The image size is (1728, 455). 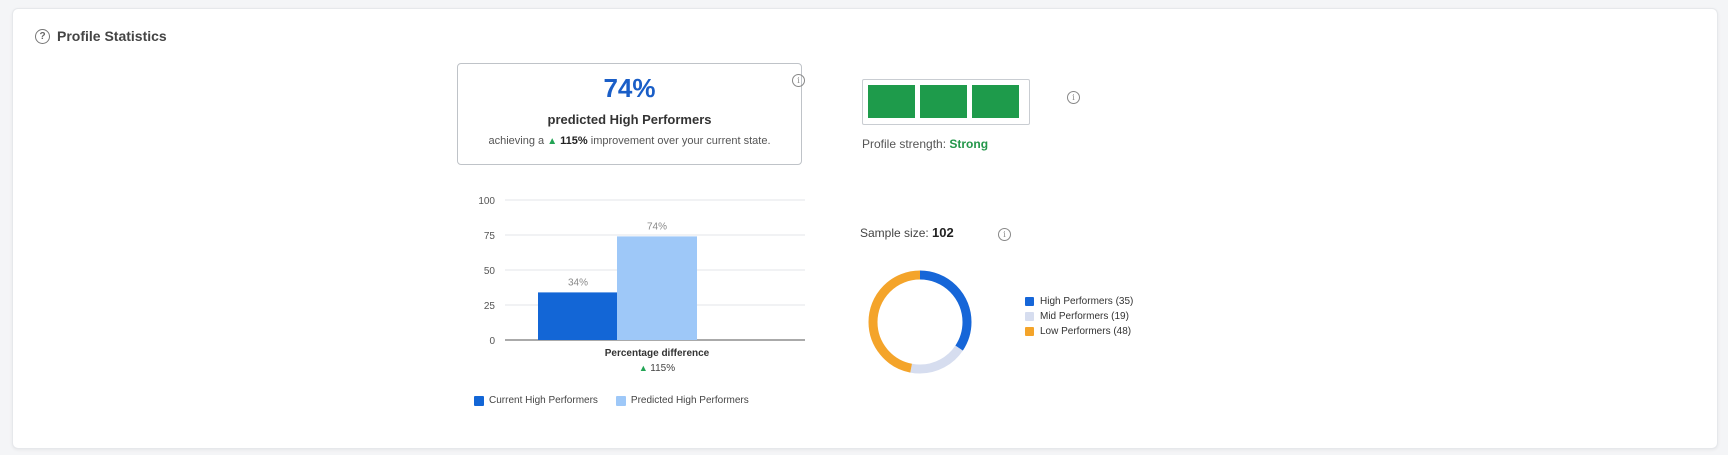 I want to click on legend-label-predicted: Predicted High Performers, so click(x=689, y=400).